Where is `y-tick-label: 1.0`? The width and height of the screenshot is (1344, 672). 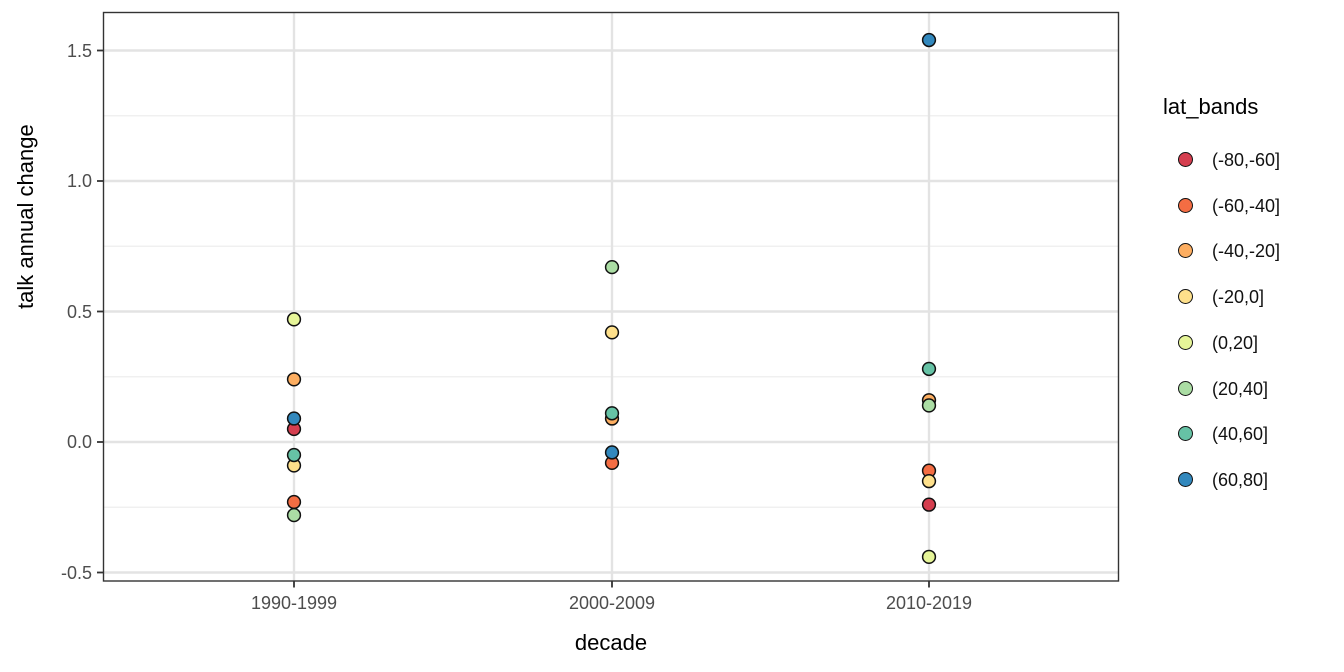 y-tick-label: 1.0 is located at coordinates (79, 181).